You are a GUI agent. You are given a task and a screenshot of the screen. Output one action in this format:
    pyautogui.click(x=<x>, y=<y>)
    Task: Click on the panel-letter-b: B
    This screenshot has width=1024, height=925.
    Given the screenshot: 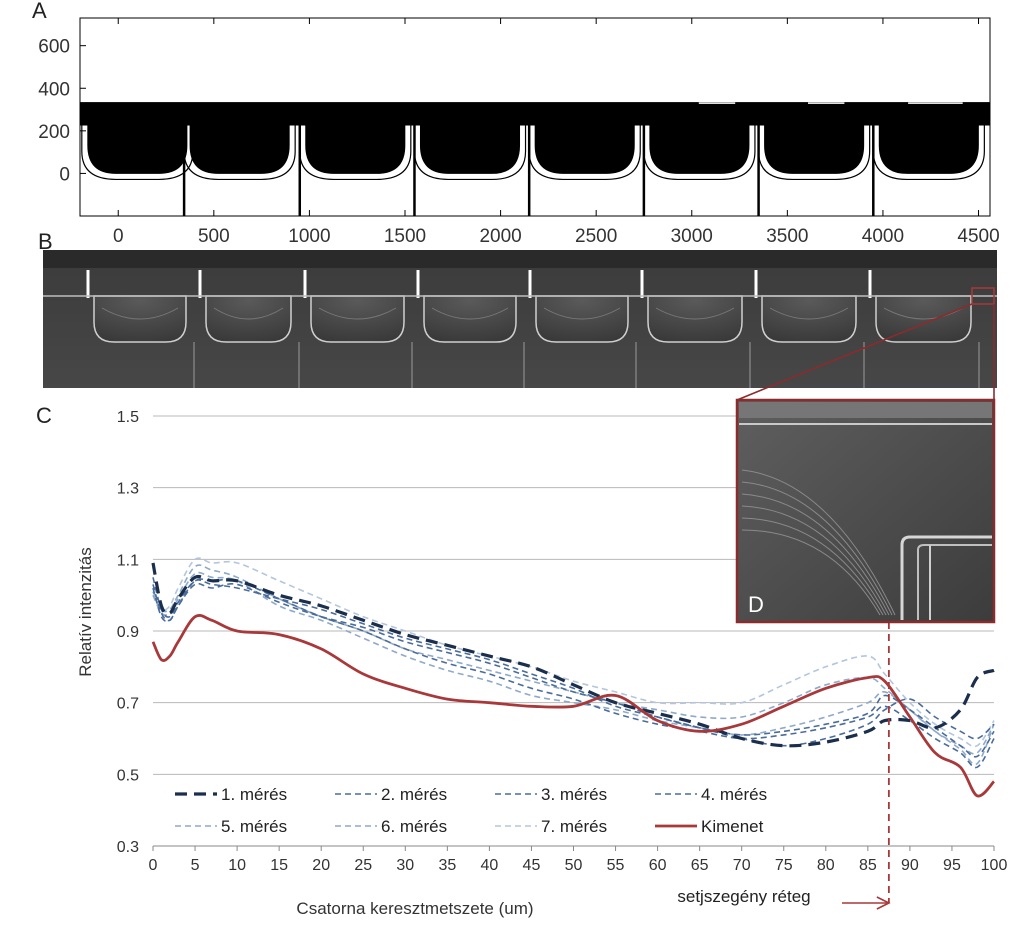 What is the action you would take?
    pyautogui.click(x=45, y=241)
    